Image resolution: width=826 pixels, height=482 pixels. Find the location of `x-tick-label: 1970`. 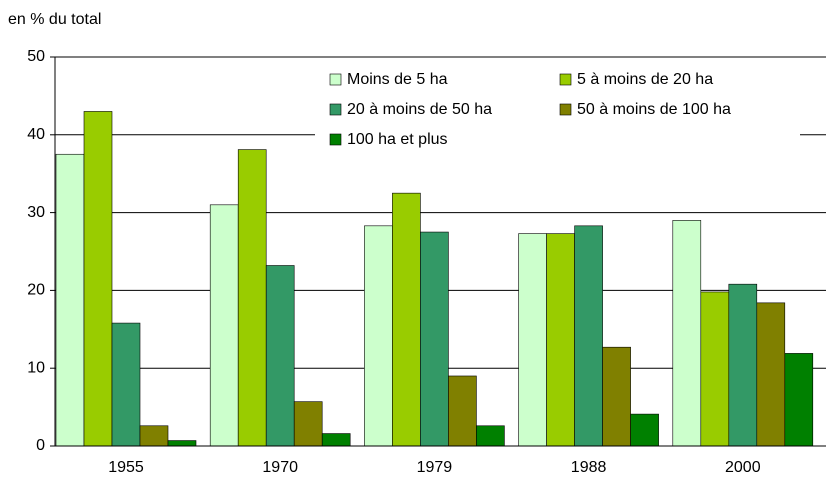

x-tick-label: 1970 is located at coordinates (280, 467).